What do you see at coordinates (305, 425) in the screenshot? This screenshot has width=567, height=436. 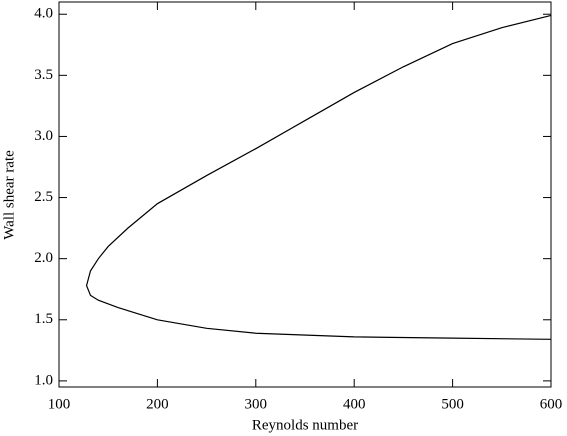 I see `x-axis-label: Reynolds number` at bounding box center [305, 425].